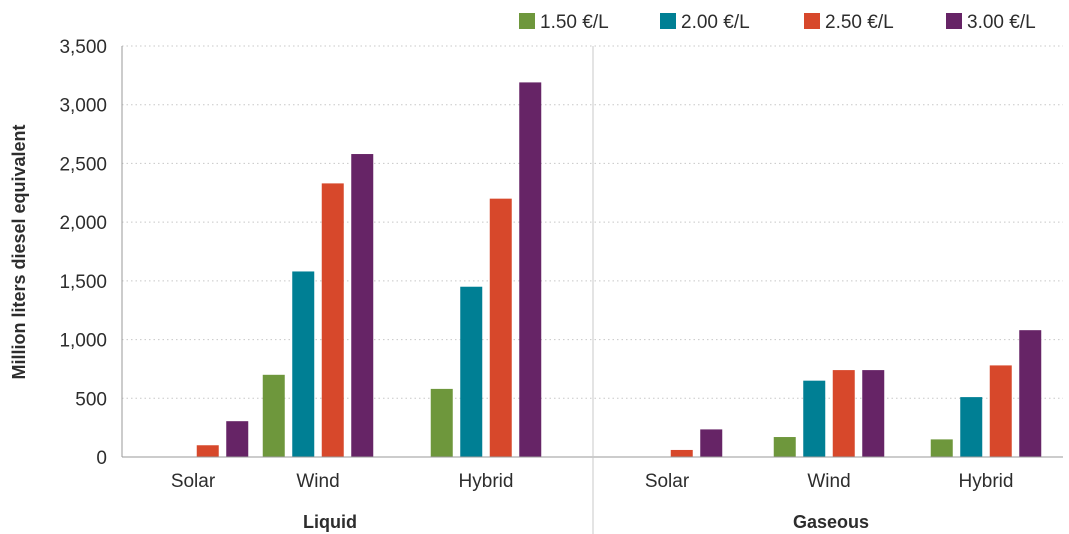  What do you see at coordinates (83, 223) in the screenshot?
I see `y-tick-label: 2,000` at bounding box center [83, 223].